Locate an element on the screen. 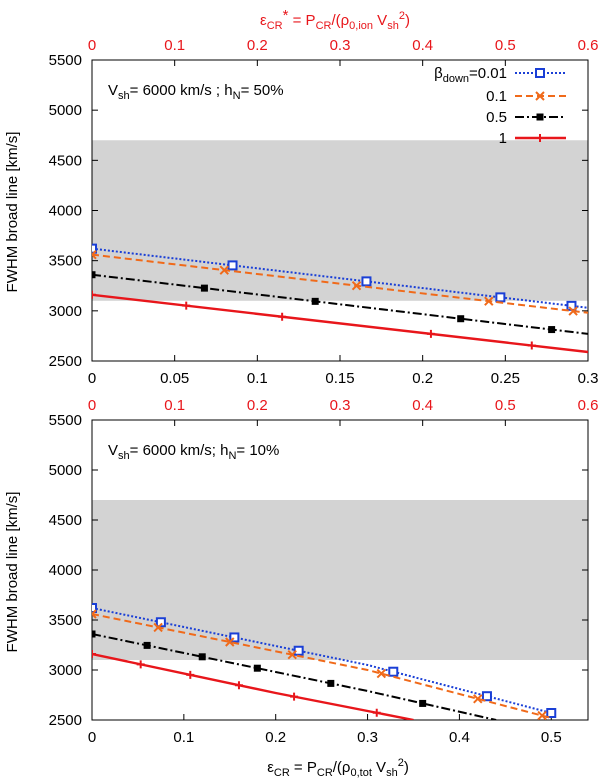 This screenshot has height=779, width=600. y-tick-label: 4500 is located at coordinates (65, 520).